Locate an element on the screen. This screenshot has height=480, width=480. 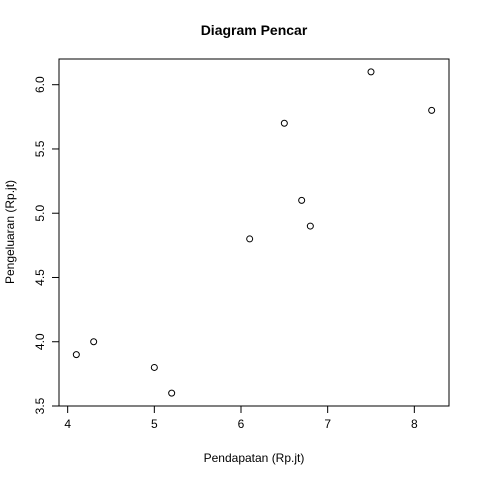
chart-title: Diagram Pencar is located at coordinates (254, 30).